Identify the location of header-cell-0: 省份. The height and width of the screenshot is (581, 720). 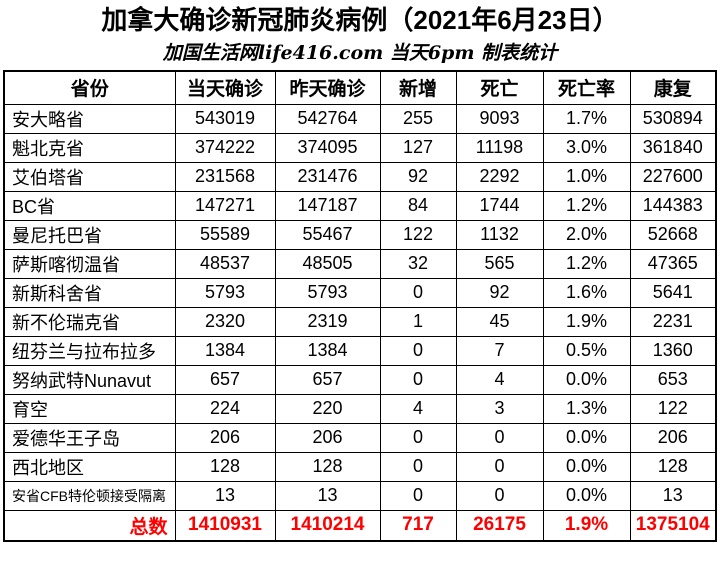
(89, 87).